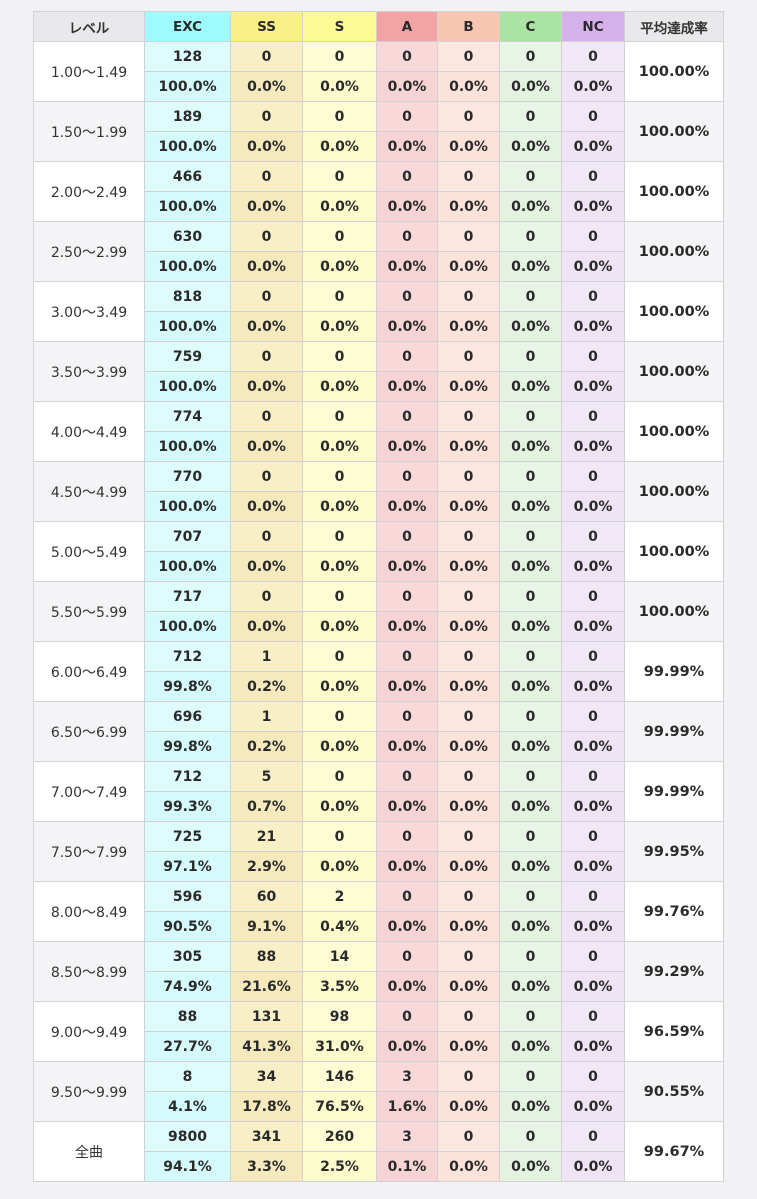  Describe the element at coordinates (530, 26) in the screenshot. I see `header-c: C` at that location.